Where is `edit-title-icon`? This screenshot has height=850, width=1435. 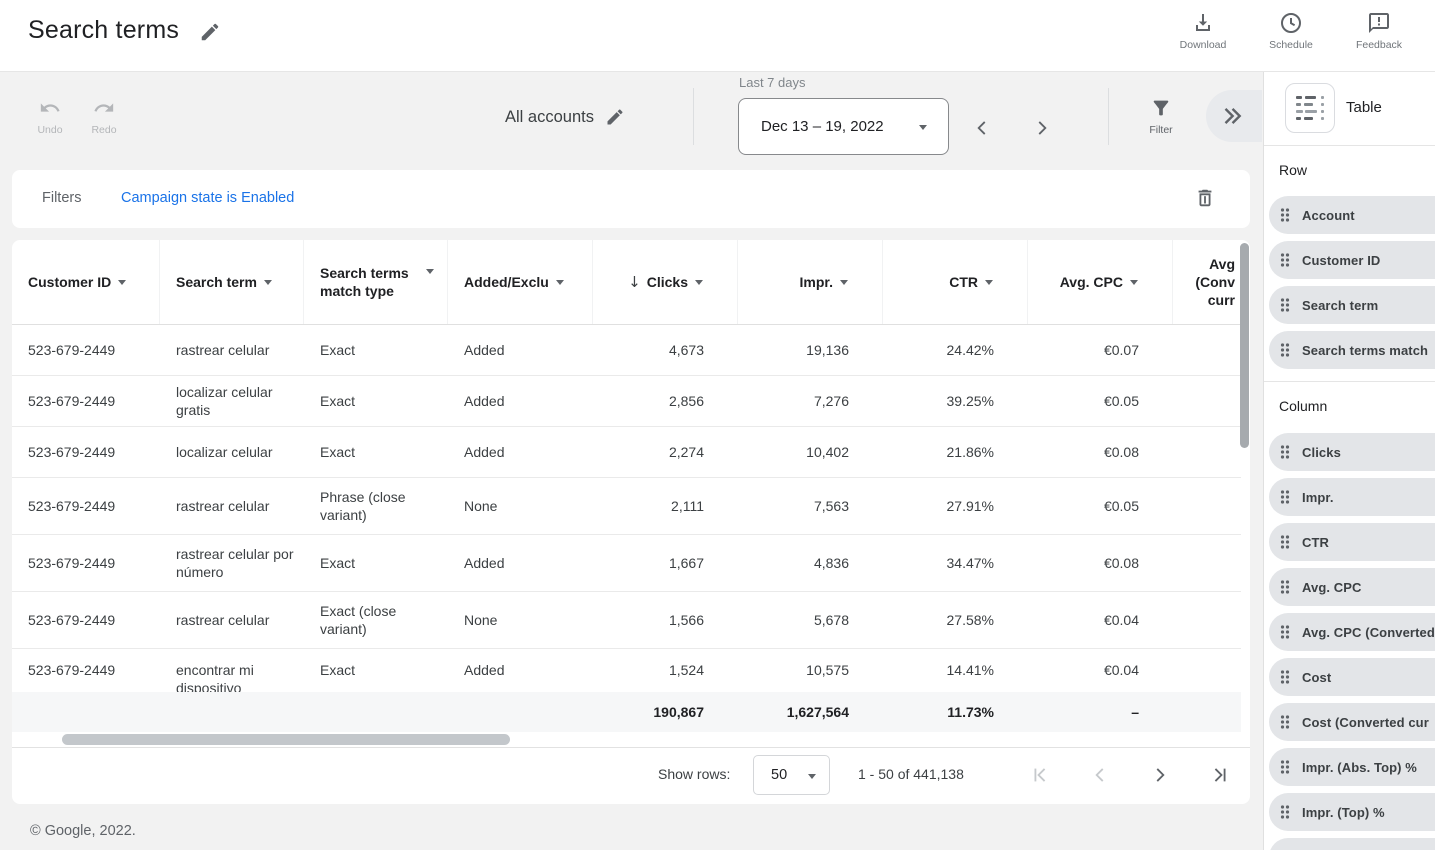
edit-title-icon is located at coordinates (210, 32).